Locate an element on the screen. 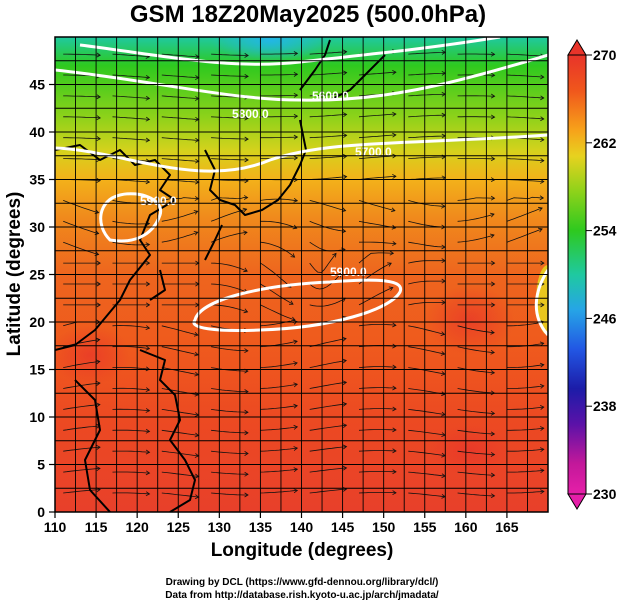 This screenshot has width=619, height=605. y-tick-label: 35 is located at coordinates (37, 180).